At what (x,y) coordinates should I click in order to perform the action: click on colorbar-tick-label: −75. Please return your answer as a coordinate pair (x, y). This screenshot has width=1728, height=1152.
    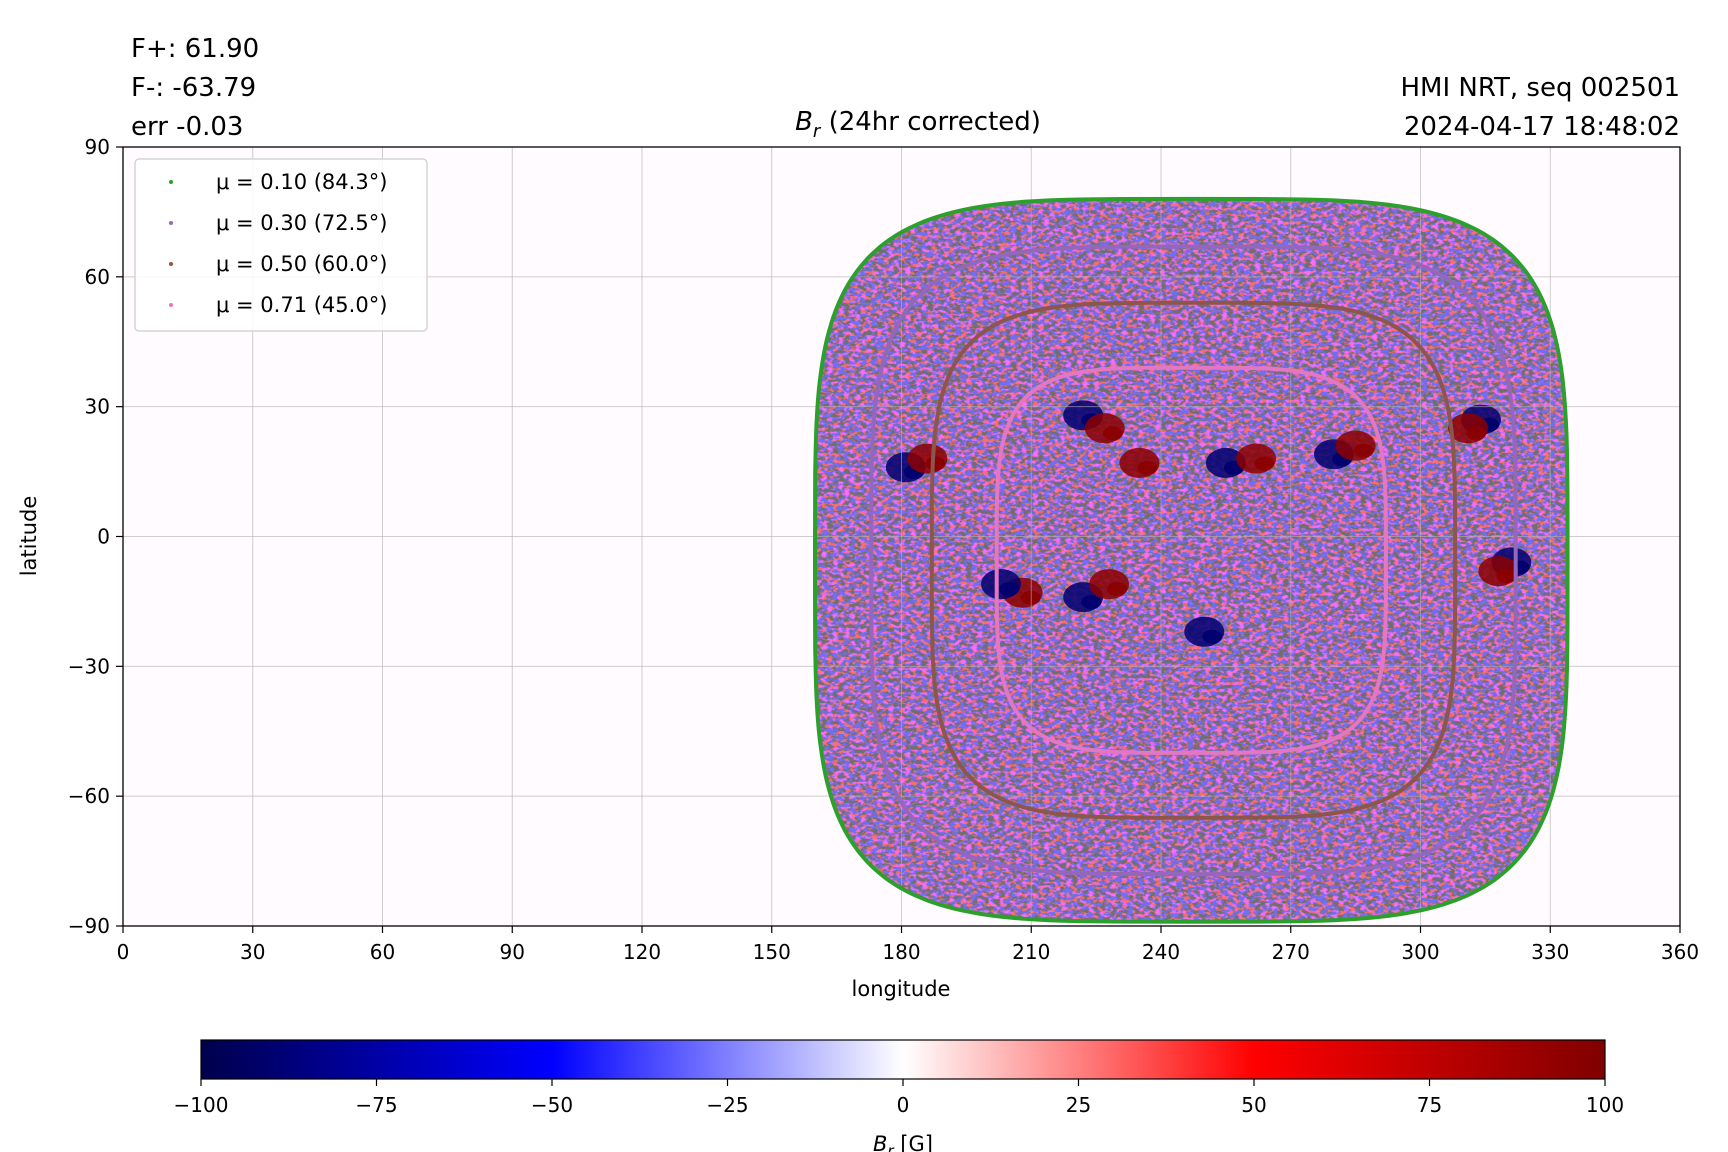
    Looking at the image, I should click on (376, 1105).